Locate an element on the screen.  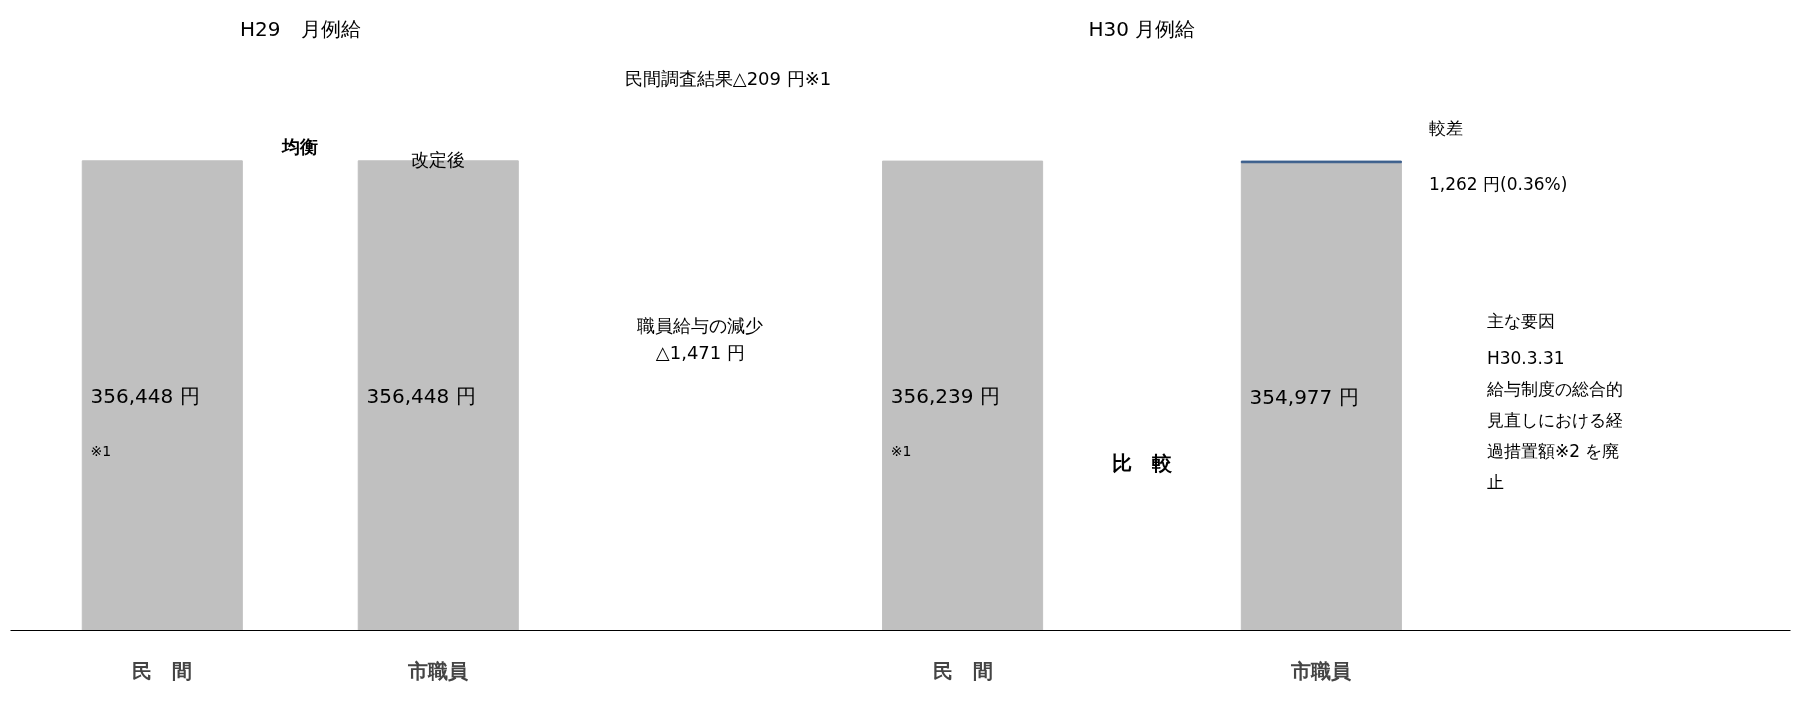
annotation: 過措置額※2 を廃 is located at coordinates (1553, 450).